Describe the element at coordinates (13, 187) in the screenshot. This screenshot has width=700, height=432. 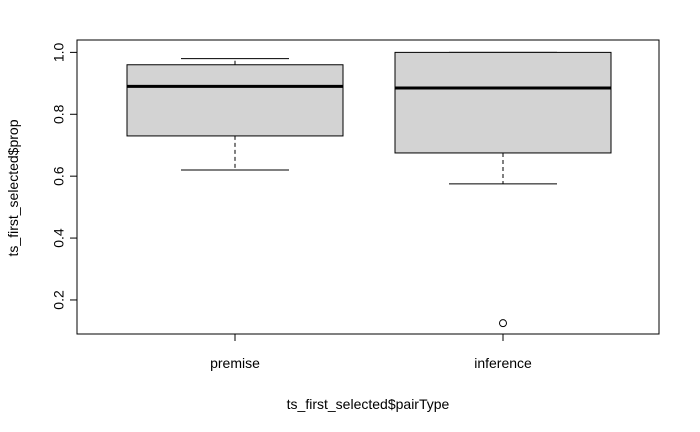
I see `y-axis-label: ts_first_selected$prop` at that location.